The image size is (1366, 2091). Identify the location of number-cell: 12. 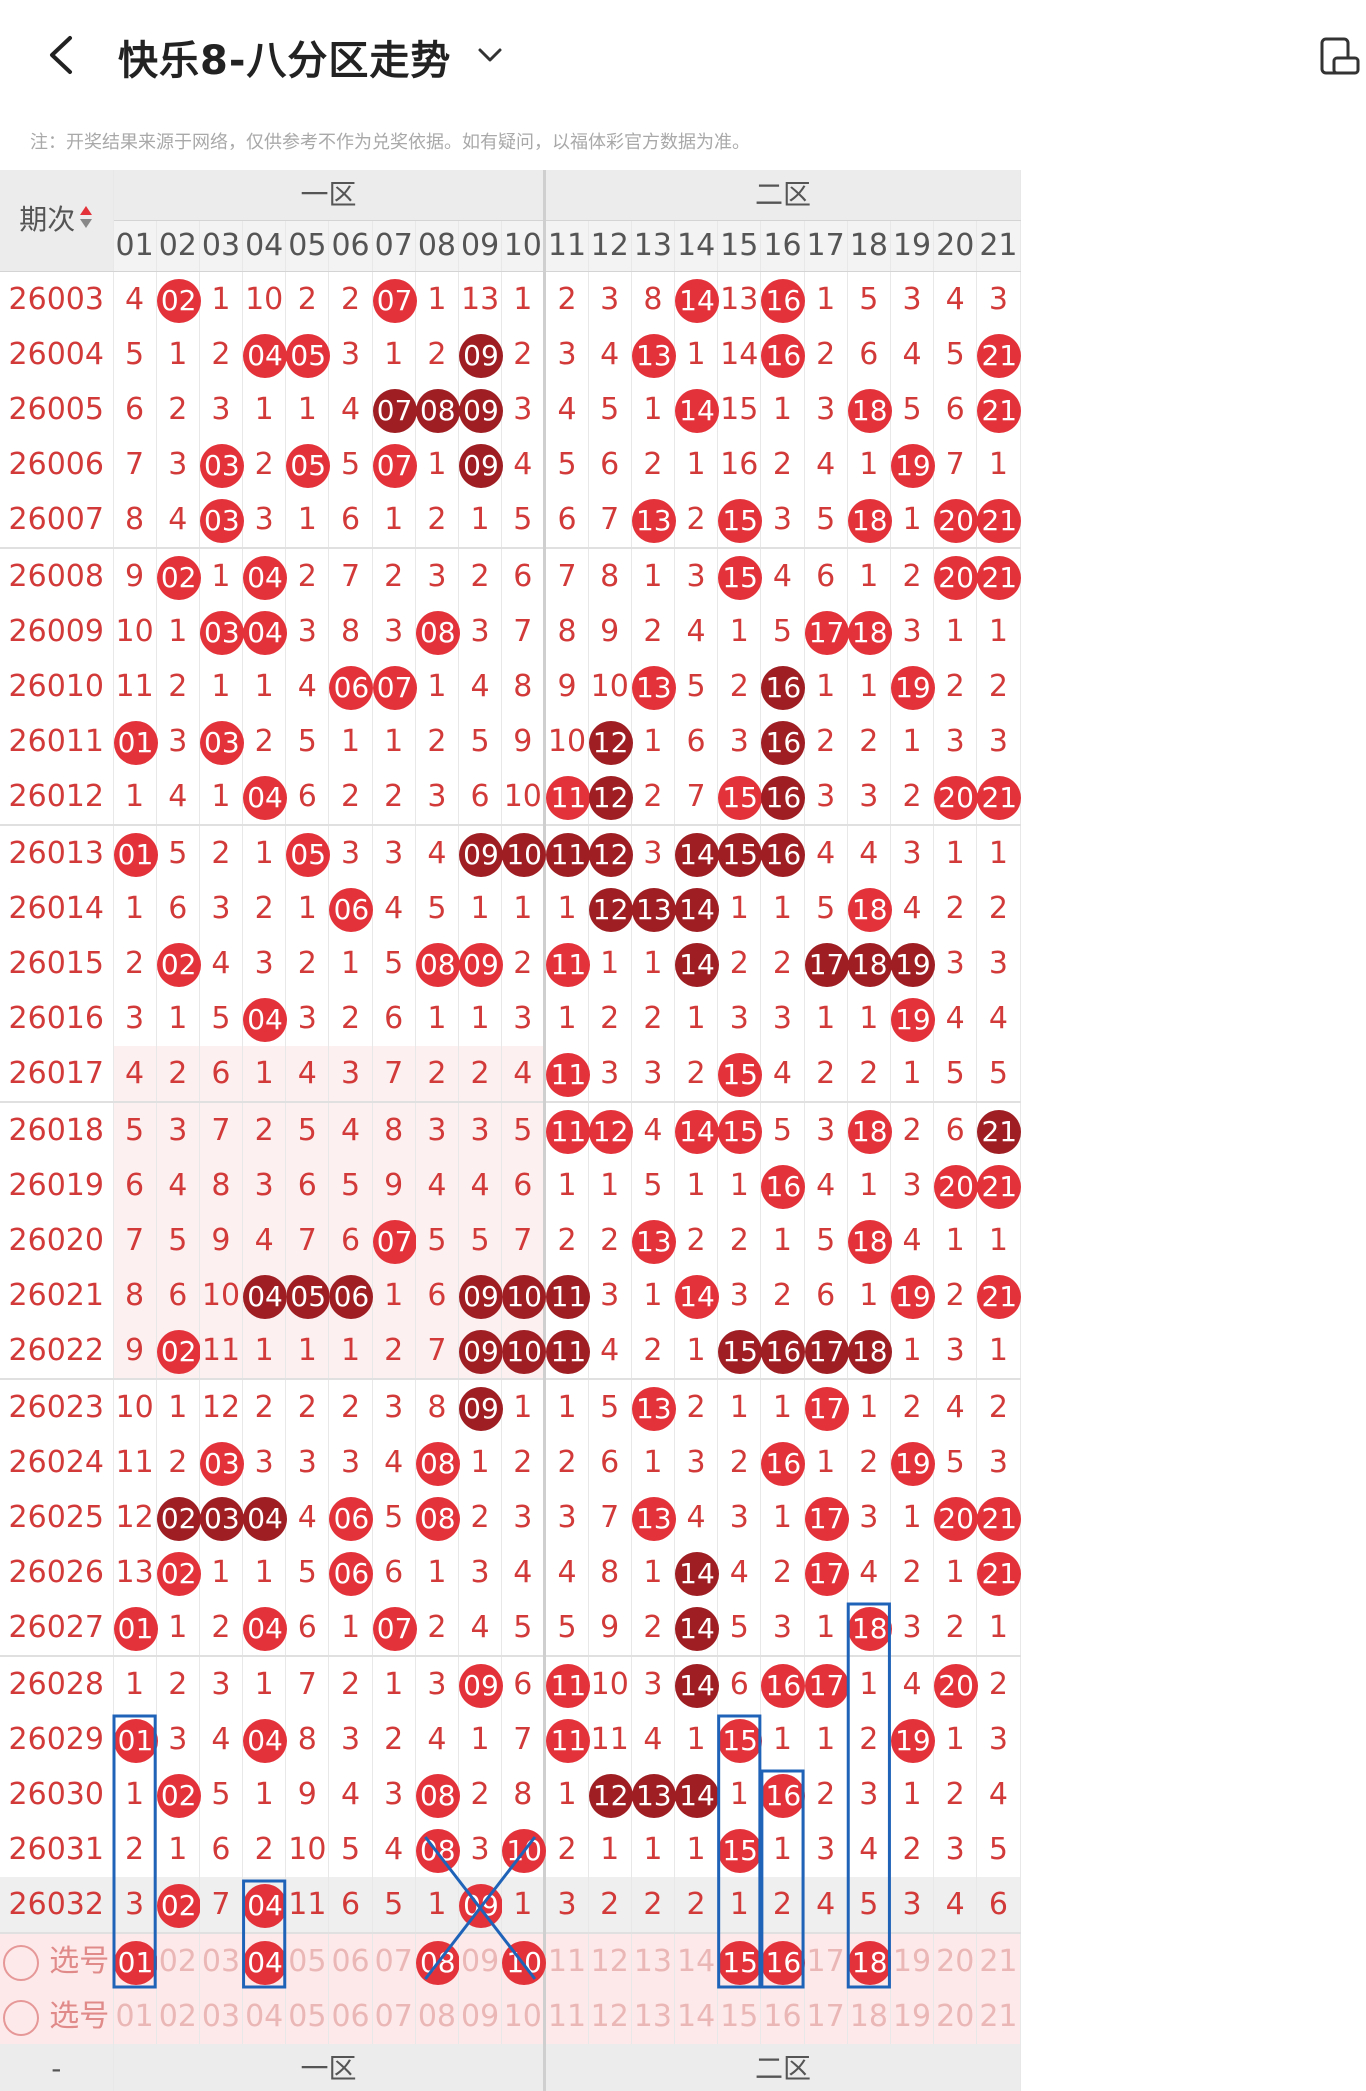
(610, 741).